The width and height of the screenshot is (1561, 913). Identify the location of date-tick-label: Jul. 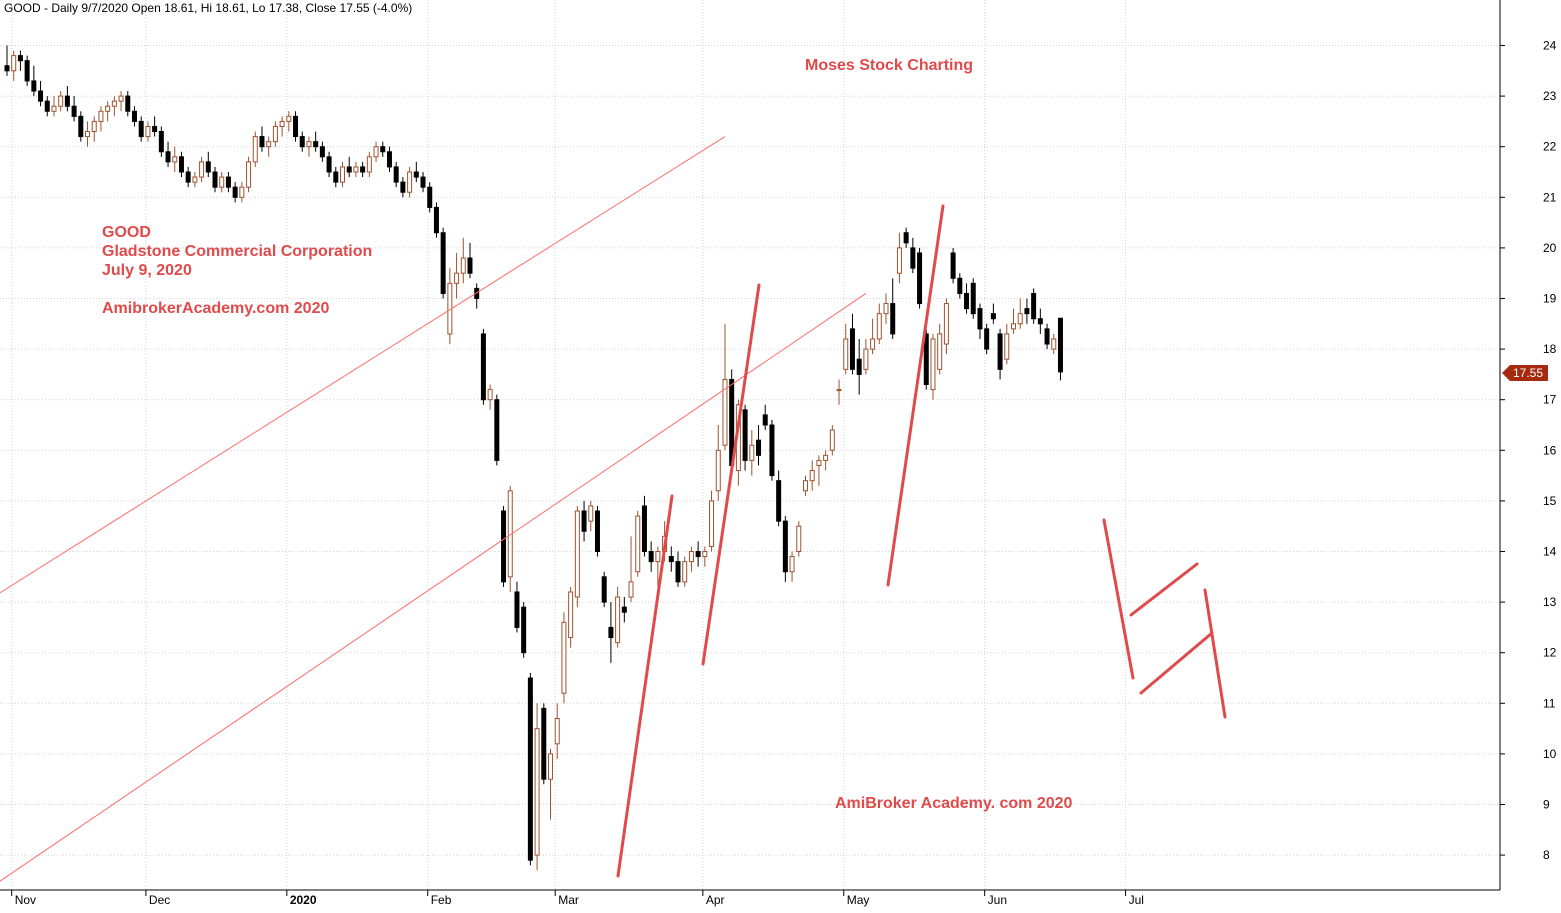
(1136, 900).